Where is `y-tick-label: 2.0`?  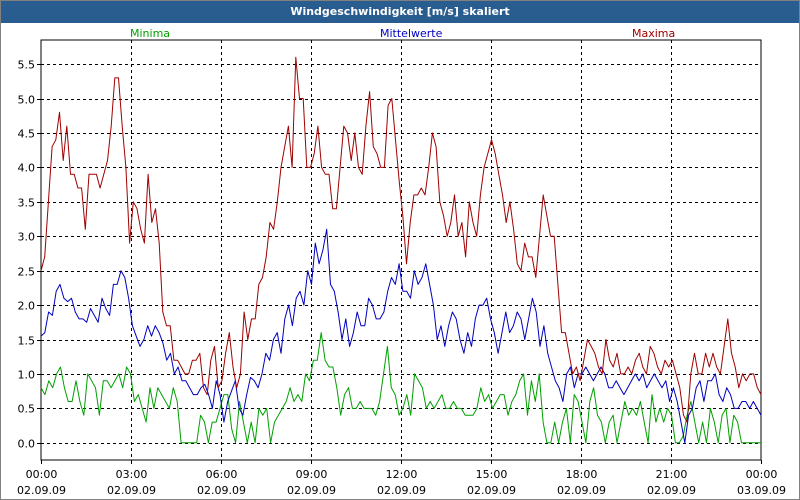
y-tick-label: 2.0 is located at coordinates (27, 306).